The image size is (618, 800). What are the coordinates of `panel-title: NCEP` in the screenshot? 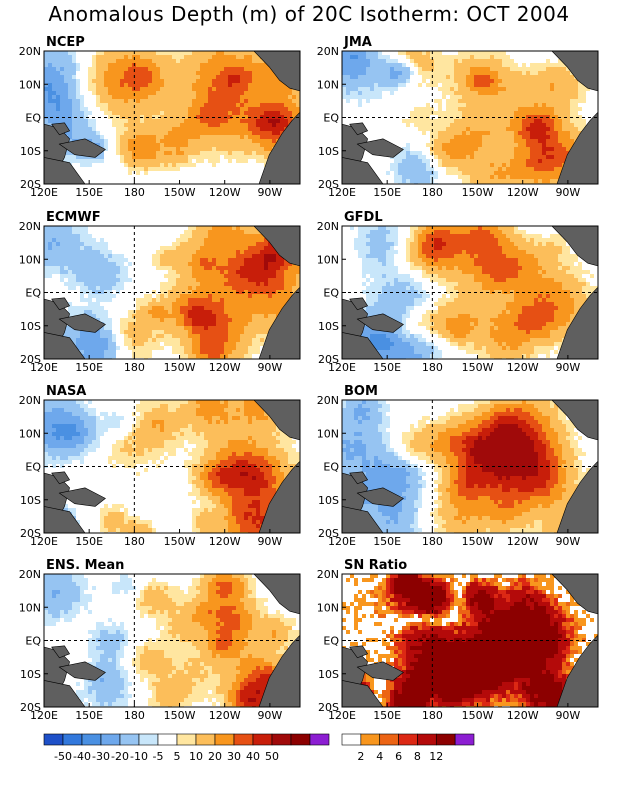 It's located at (65, 42).